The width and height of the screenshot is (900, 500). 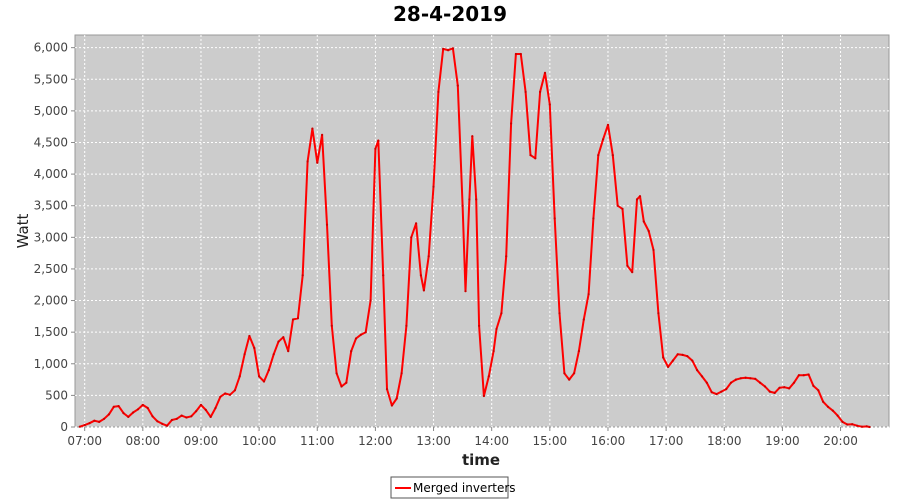 What do you see at coordinates (51, 364) in the screenshot?
I see `y-tick-label: 1,000` at bounding box center [51, 364].